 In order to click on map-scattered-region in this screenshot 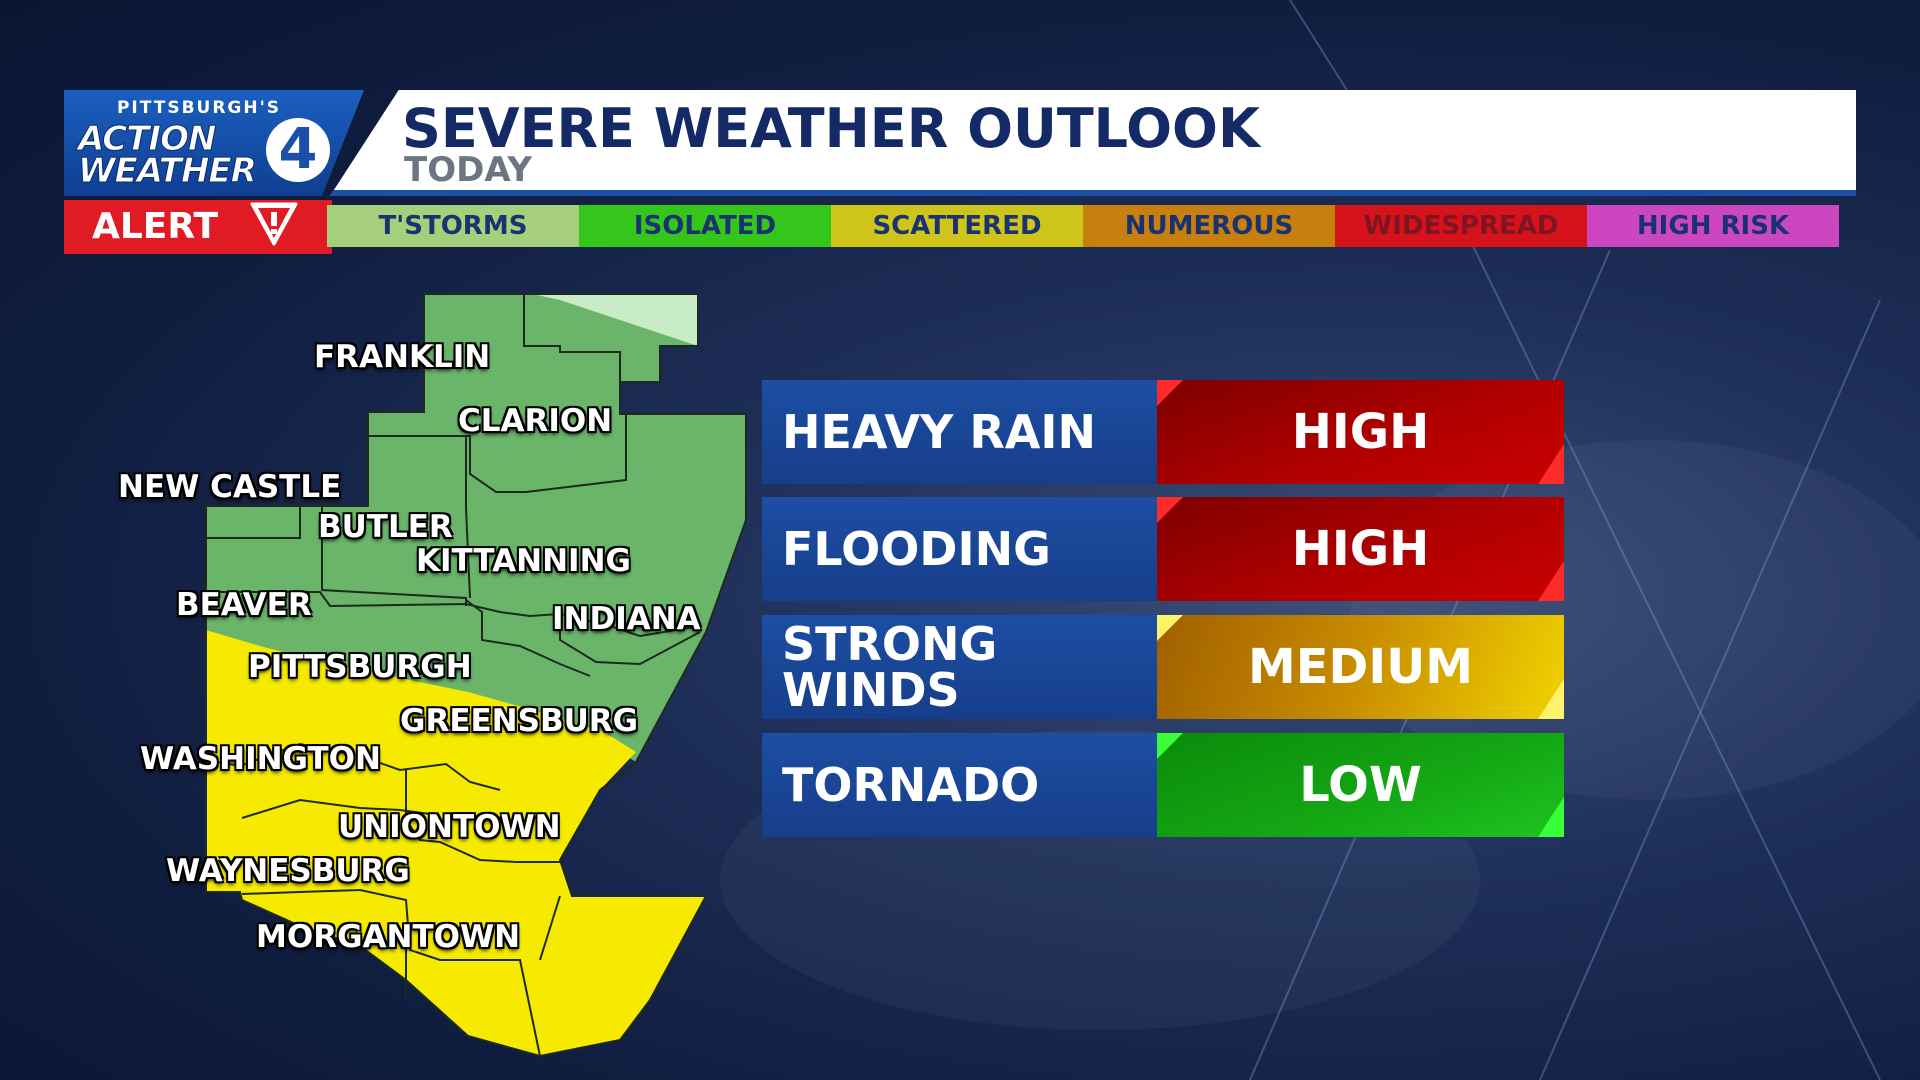, I will do `click(456, 843)`.